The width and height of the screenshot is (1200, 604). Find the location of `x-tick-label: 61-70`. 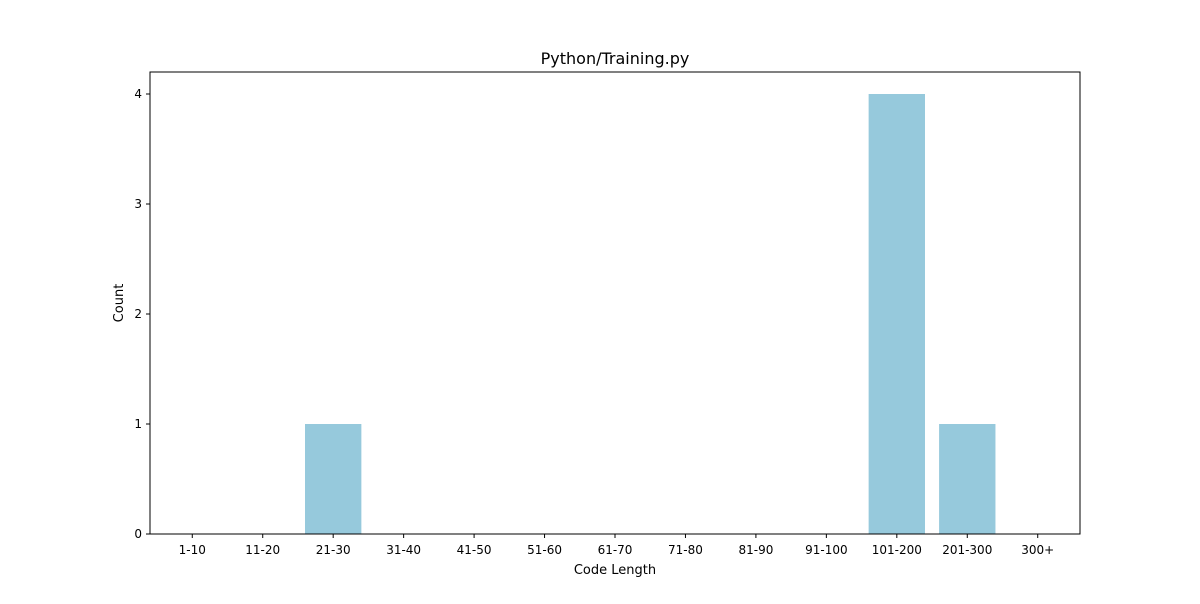

x-tick-label: 61-70 is located at coordinates (615, 550).